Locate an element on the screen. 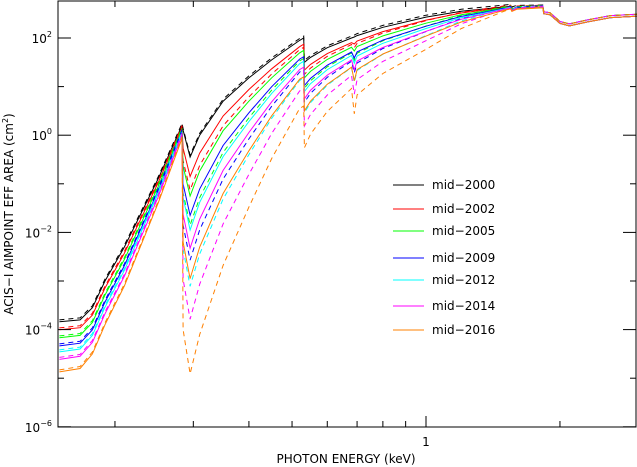 Image resolution: width=637 pixels, height=467 pixels. legend-item: mid−2009 is located at coordinates (444, 258).